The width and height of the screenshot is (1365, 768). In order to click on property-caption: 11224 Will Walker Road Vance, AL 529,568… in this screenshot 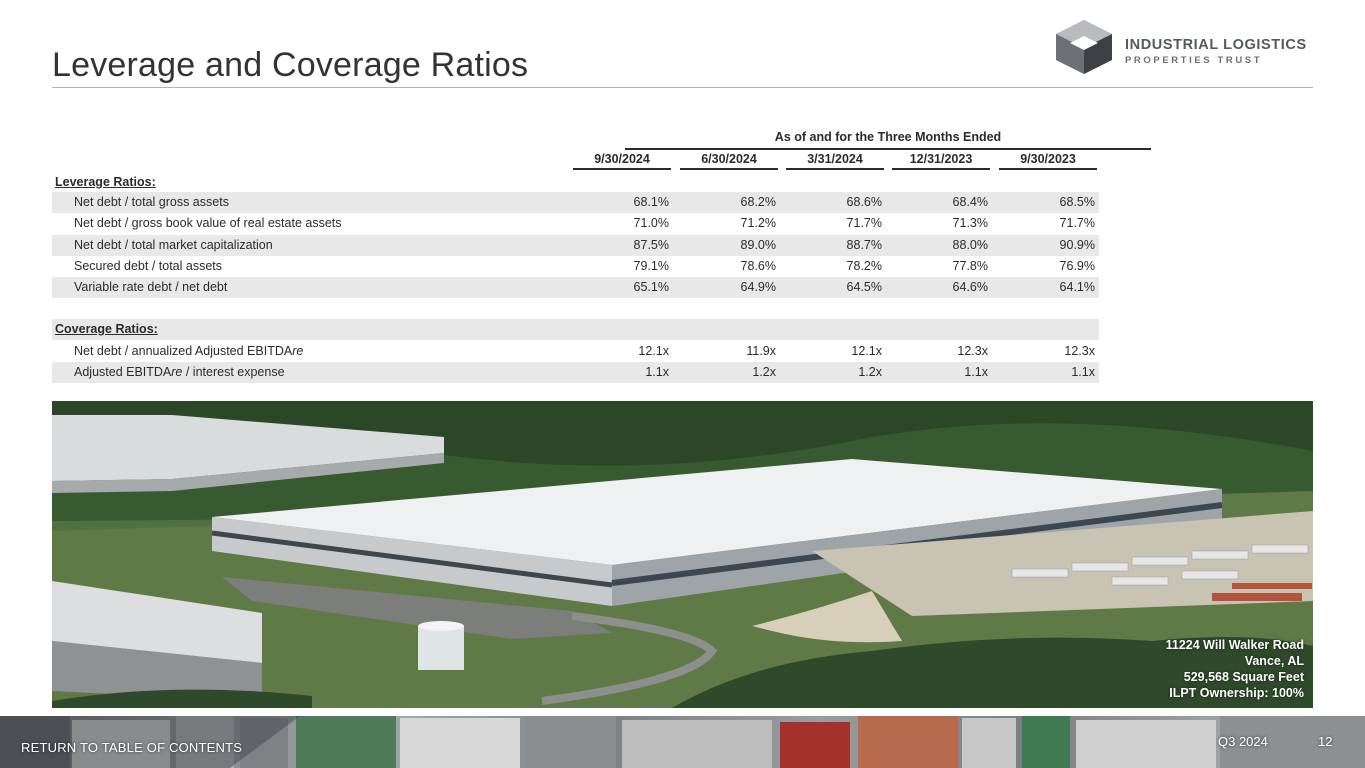, I will do `click(1235, 669)`.